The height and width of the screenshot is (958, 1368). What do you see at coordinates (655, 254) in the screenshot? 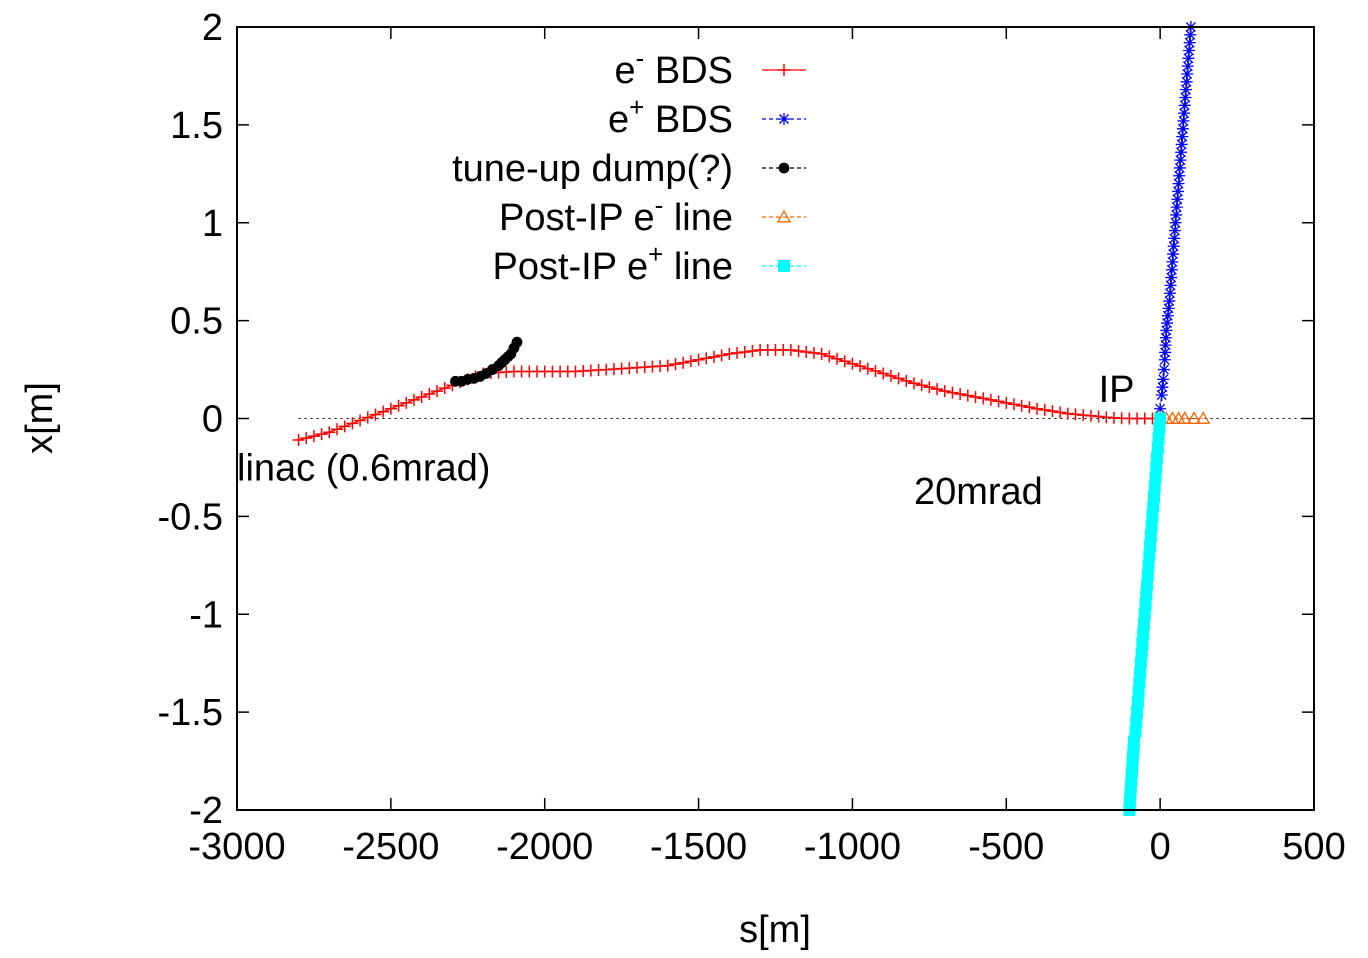
I see `legend-entry-4-superscript: +` at bounding box center [655, 254].